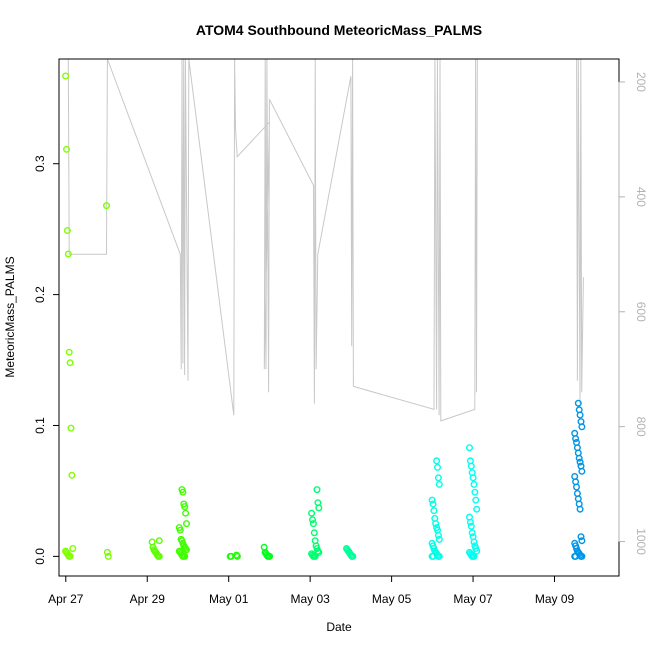  Describe the element at coordinates (392, 599) in the screenshot. I see `x-tick-label: May 05` at that location.